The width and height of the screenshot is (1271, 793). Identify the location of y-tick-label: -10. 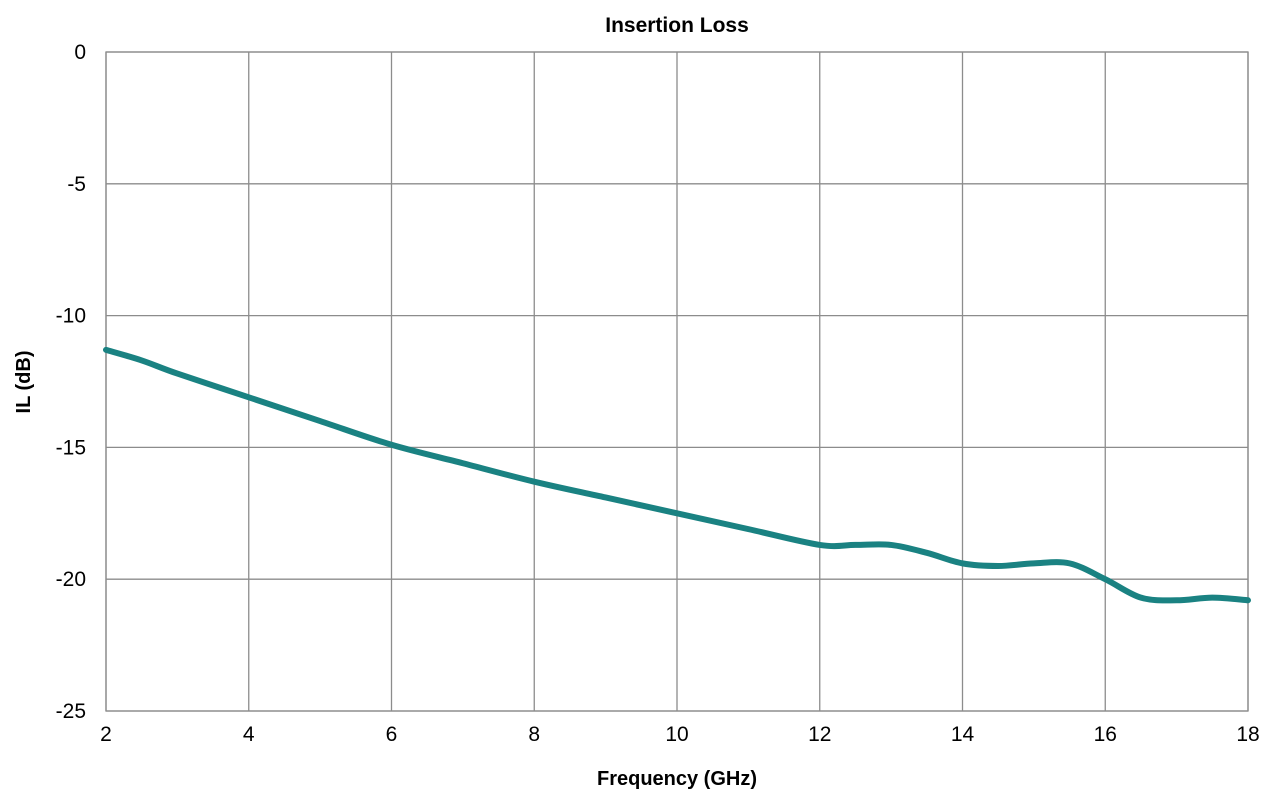
(71, 316).